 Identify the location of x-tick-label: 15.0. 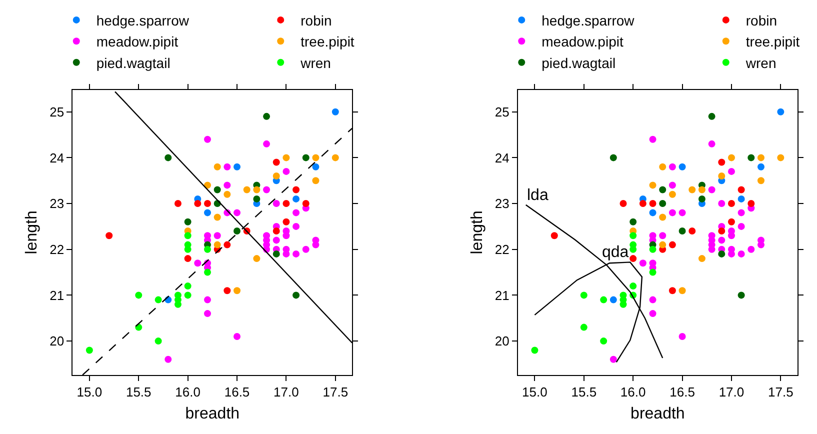
(535, 392).